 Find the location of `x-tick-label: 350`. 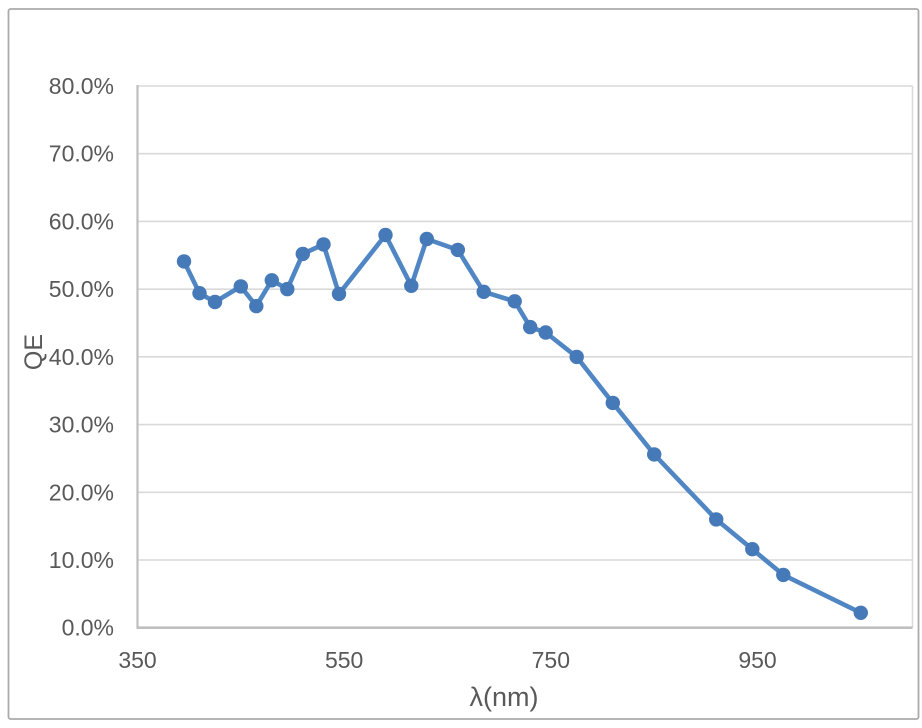

x-tick-label: 350 is located at coordinates (137, 660).